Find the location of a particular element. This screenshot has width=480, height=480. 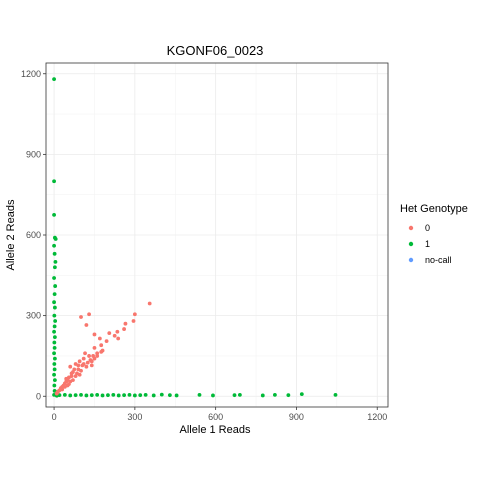

legend-key is located at coordinates (411, 244).